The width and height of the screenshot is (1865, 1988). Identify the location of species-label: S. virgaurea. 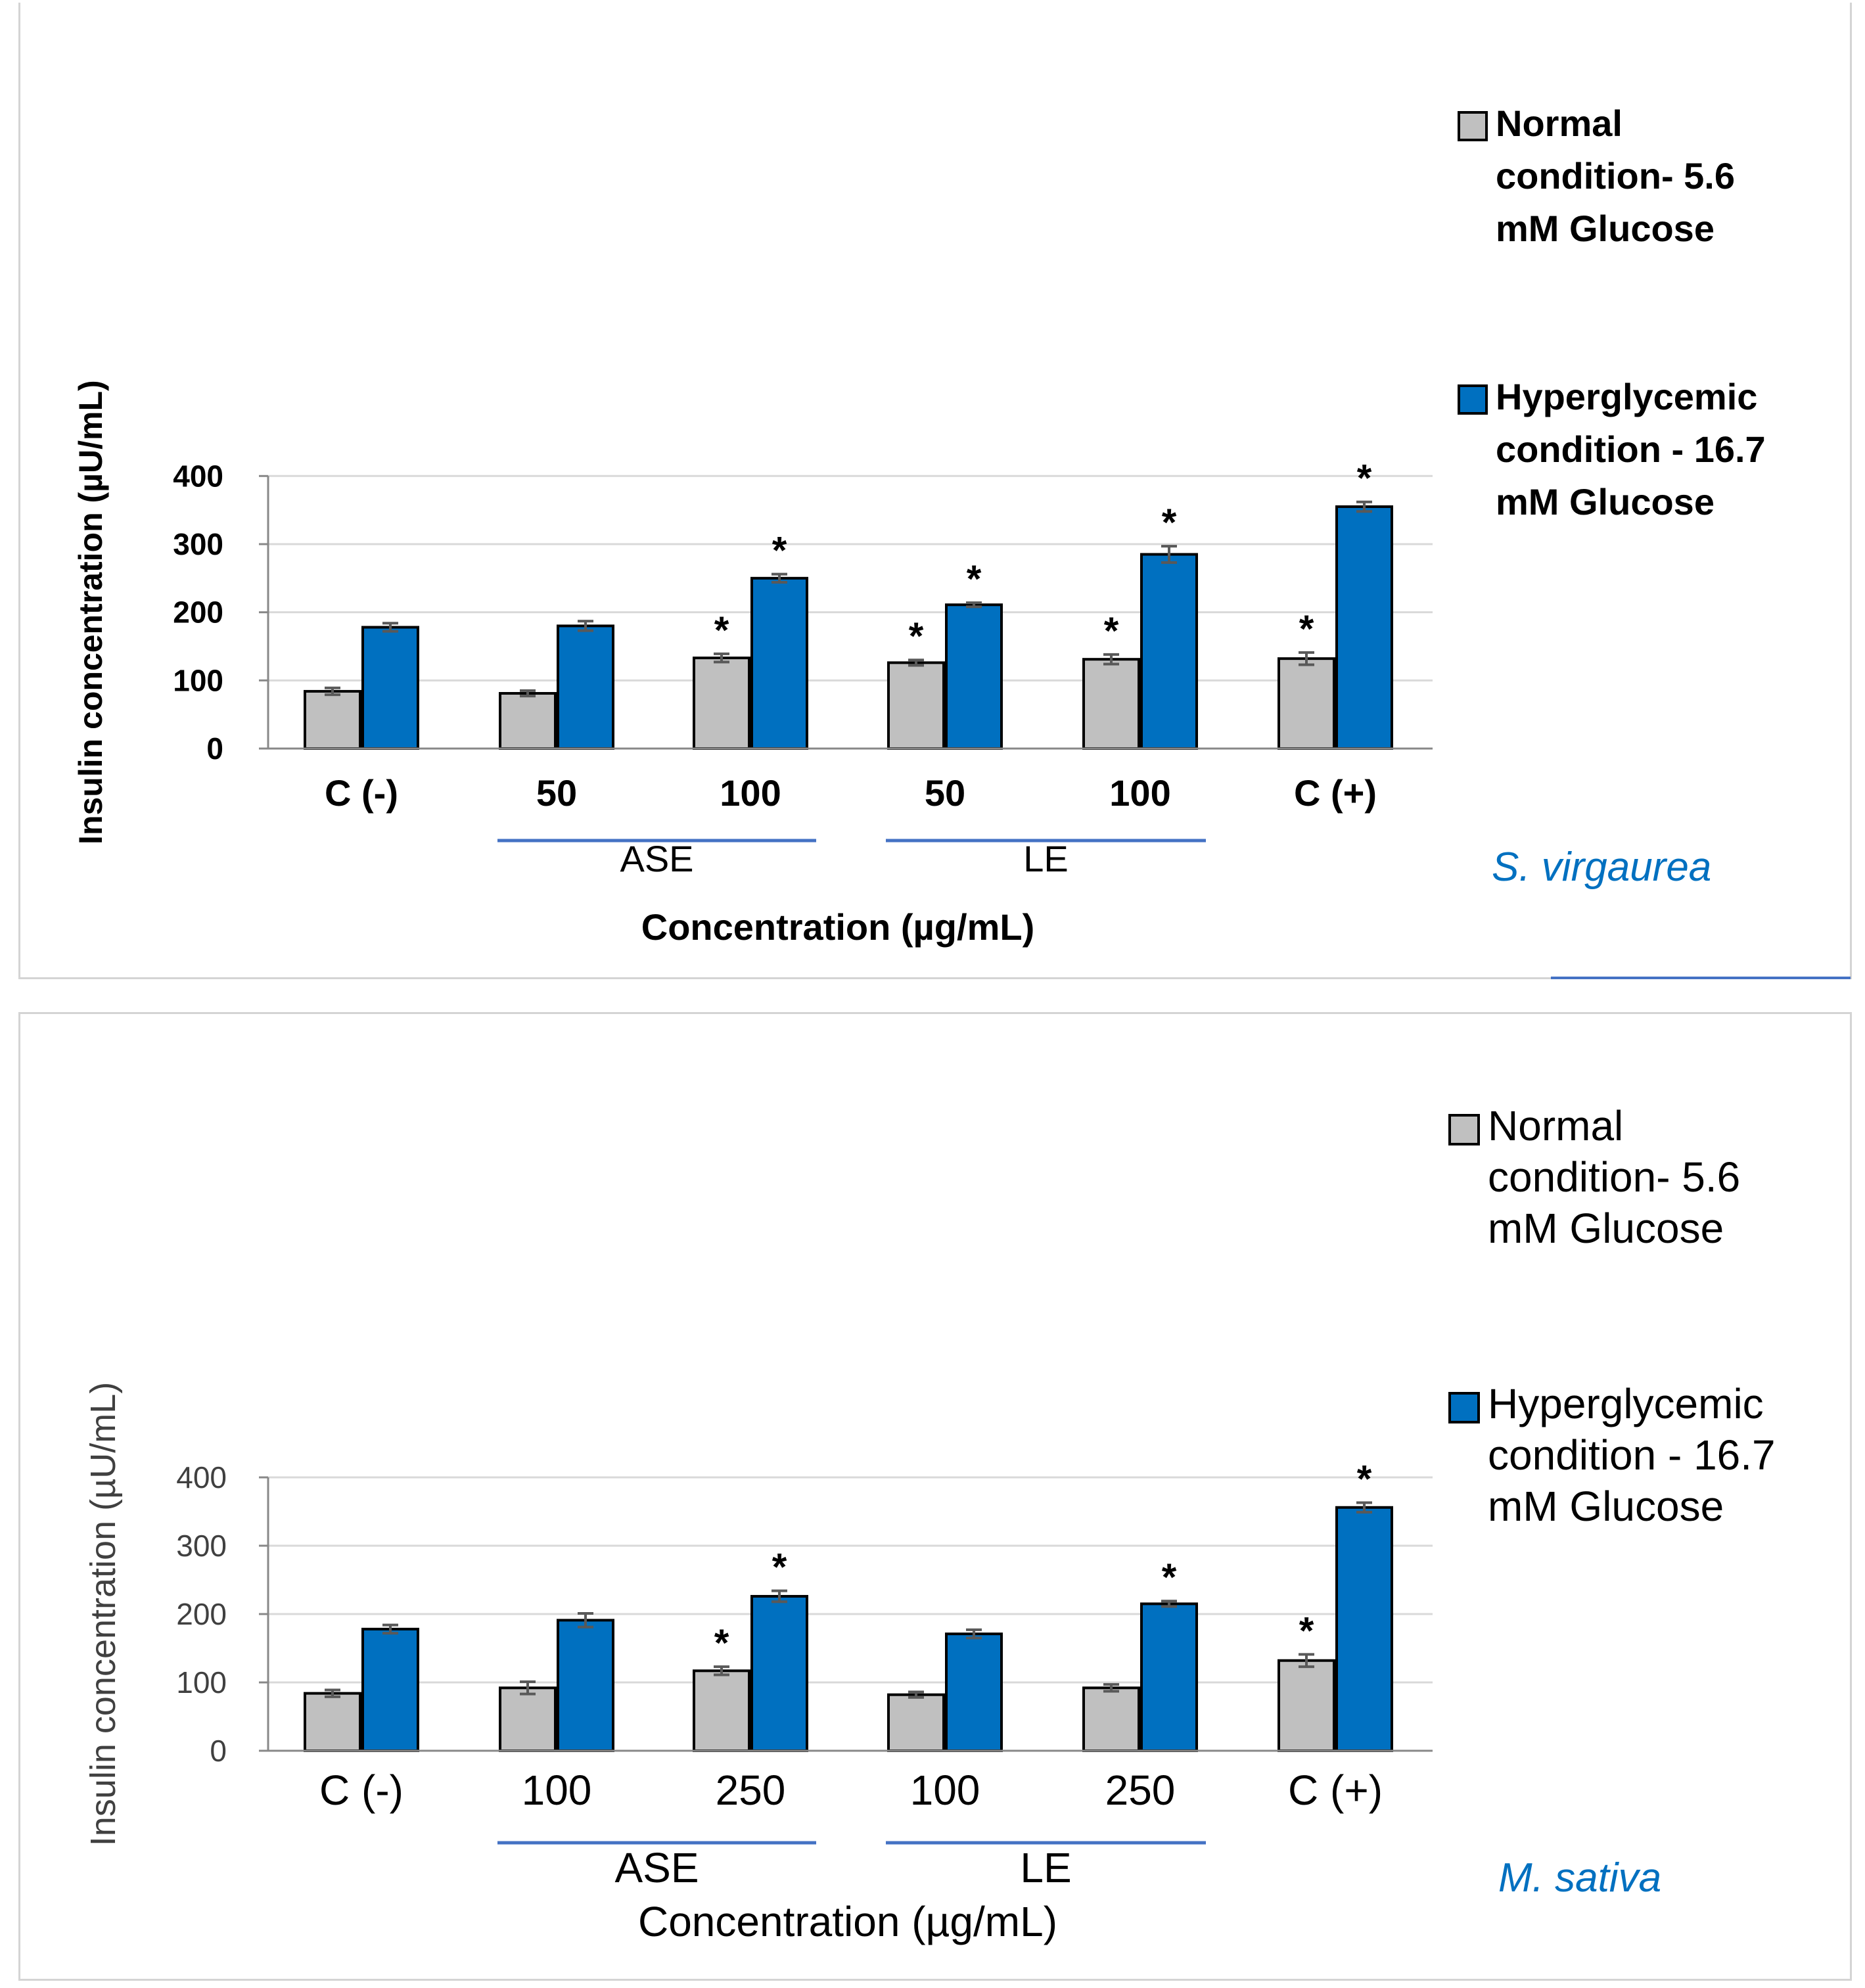
(1601, 867).